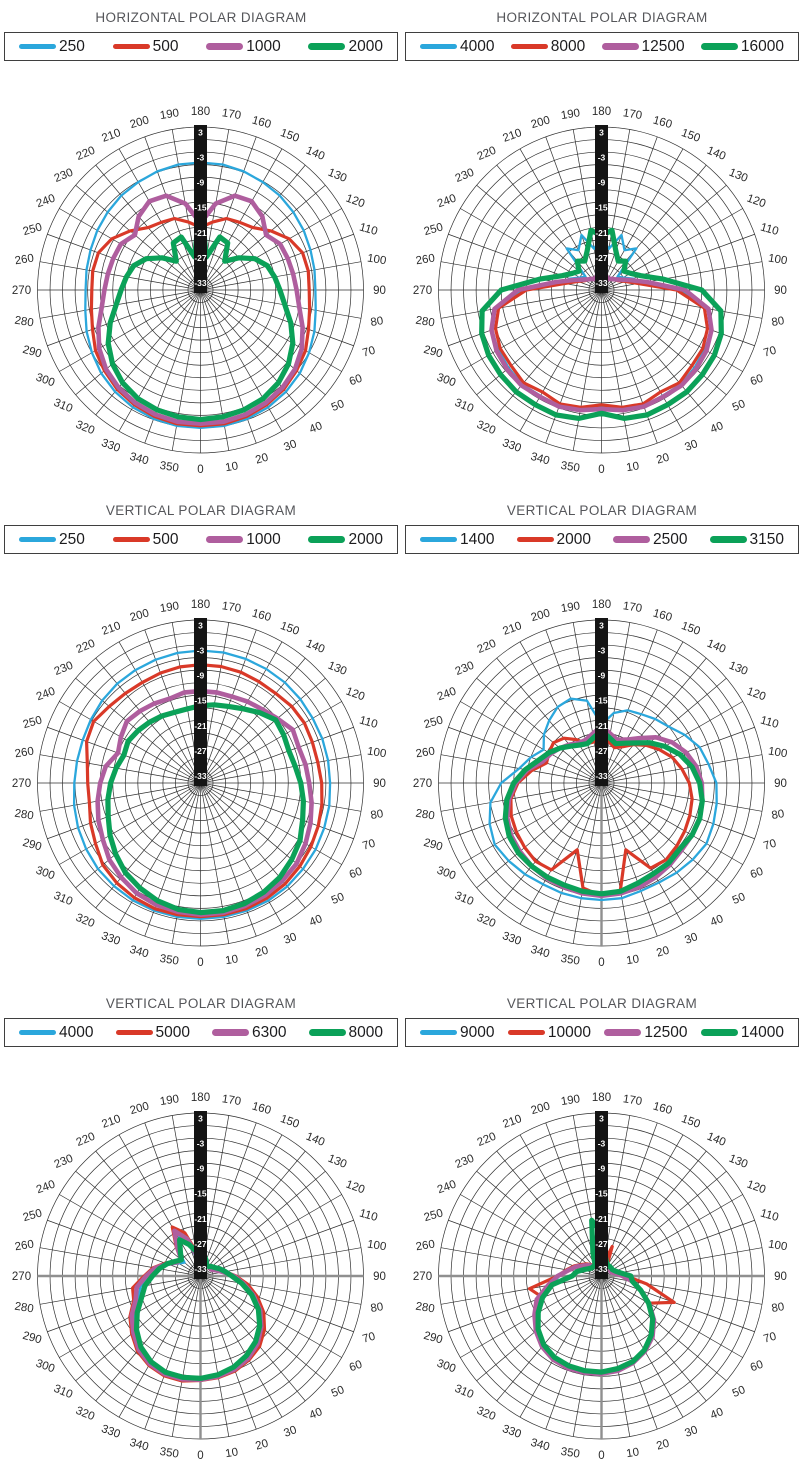  I want to click on angle-label: 320, so click(85, 921).